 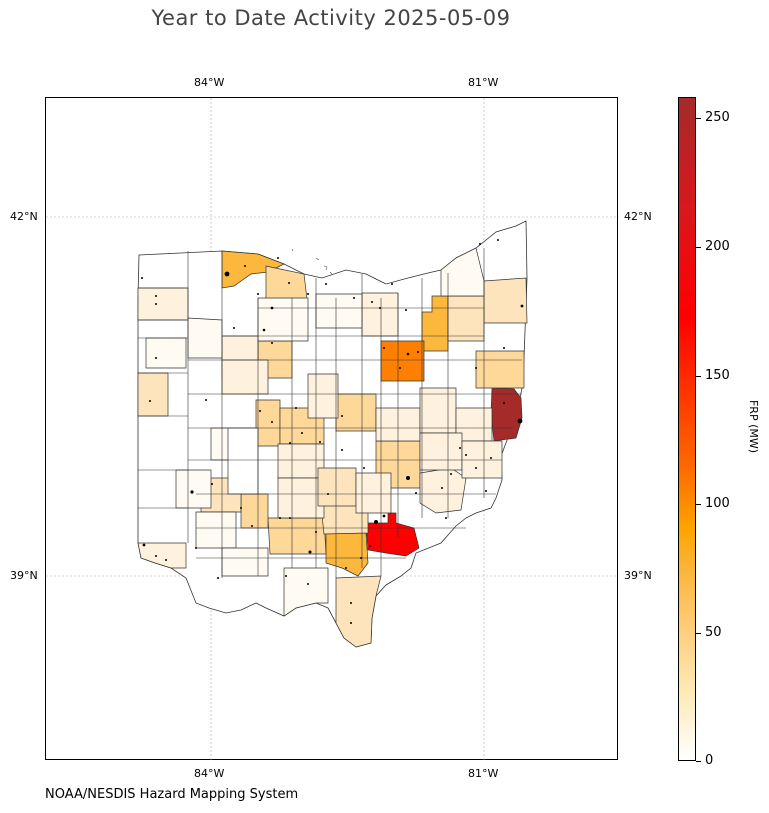 I want to click on bottom-lon-label-81w: 81°W, so click(x=483, y=773).